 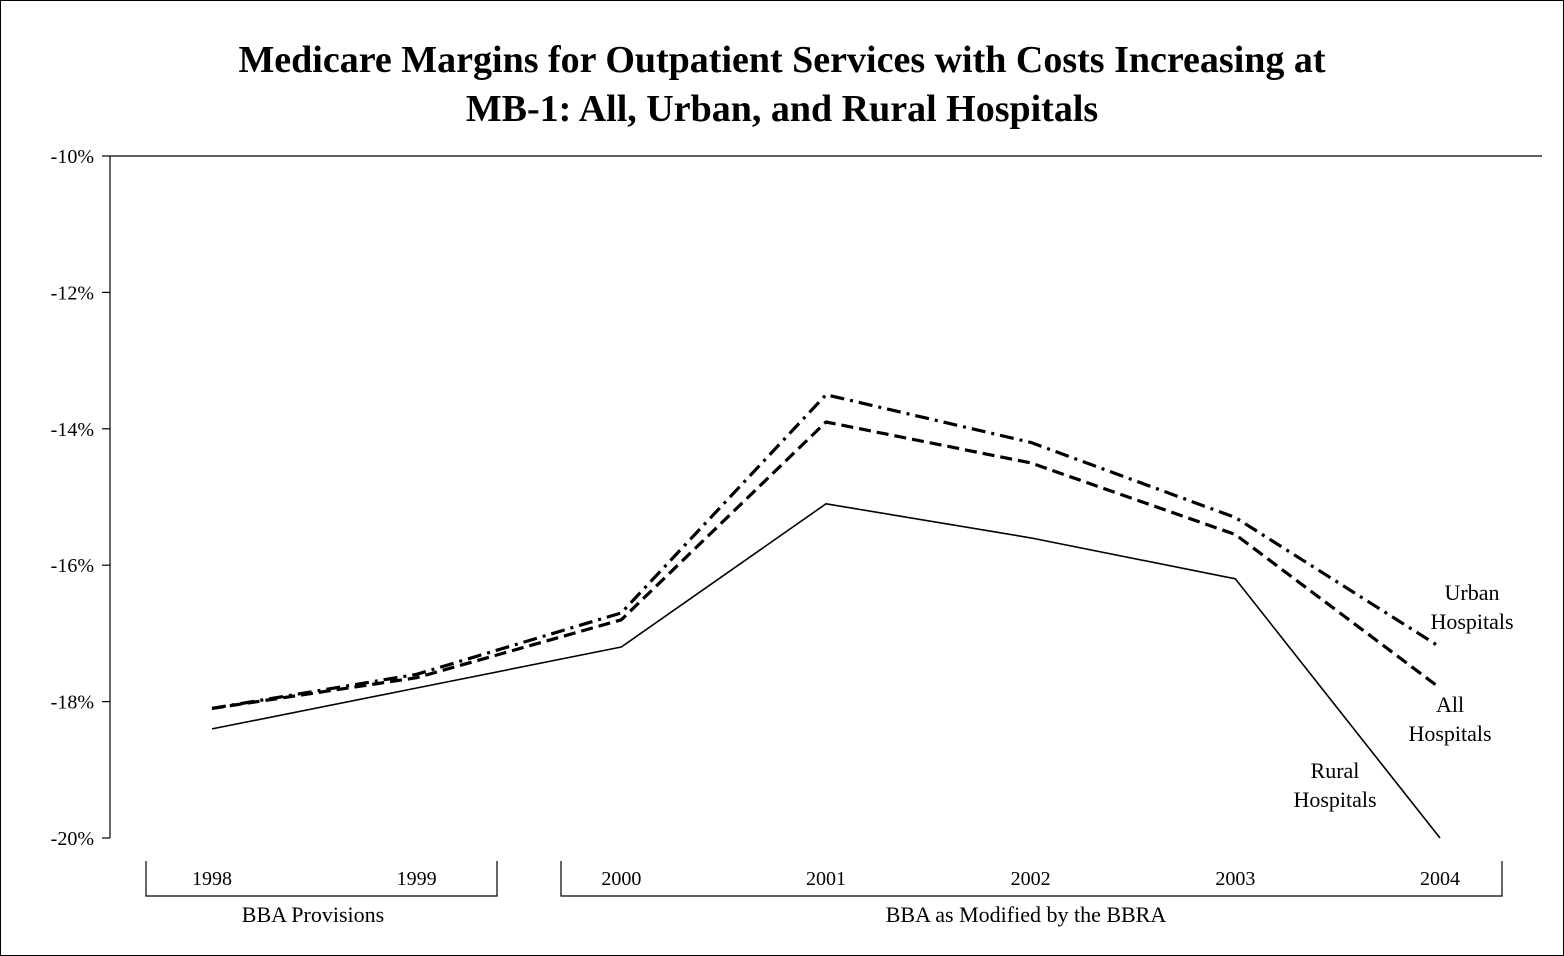 I want to click on series-label-rural-hospitals: Rural Hospitals, so click(x=1334, y=785).